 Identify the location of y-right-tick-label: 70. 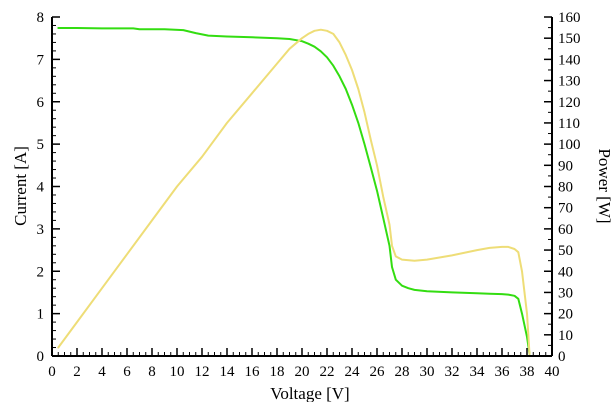
(565, 209).